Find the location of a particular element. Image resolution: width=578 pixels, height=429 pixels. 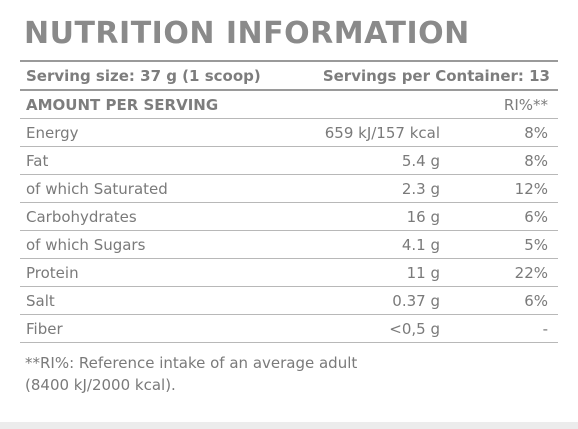

ri-column-header: RI%** is located at coordinates (525, 105).